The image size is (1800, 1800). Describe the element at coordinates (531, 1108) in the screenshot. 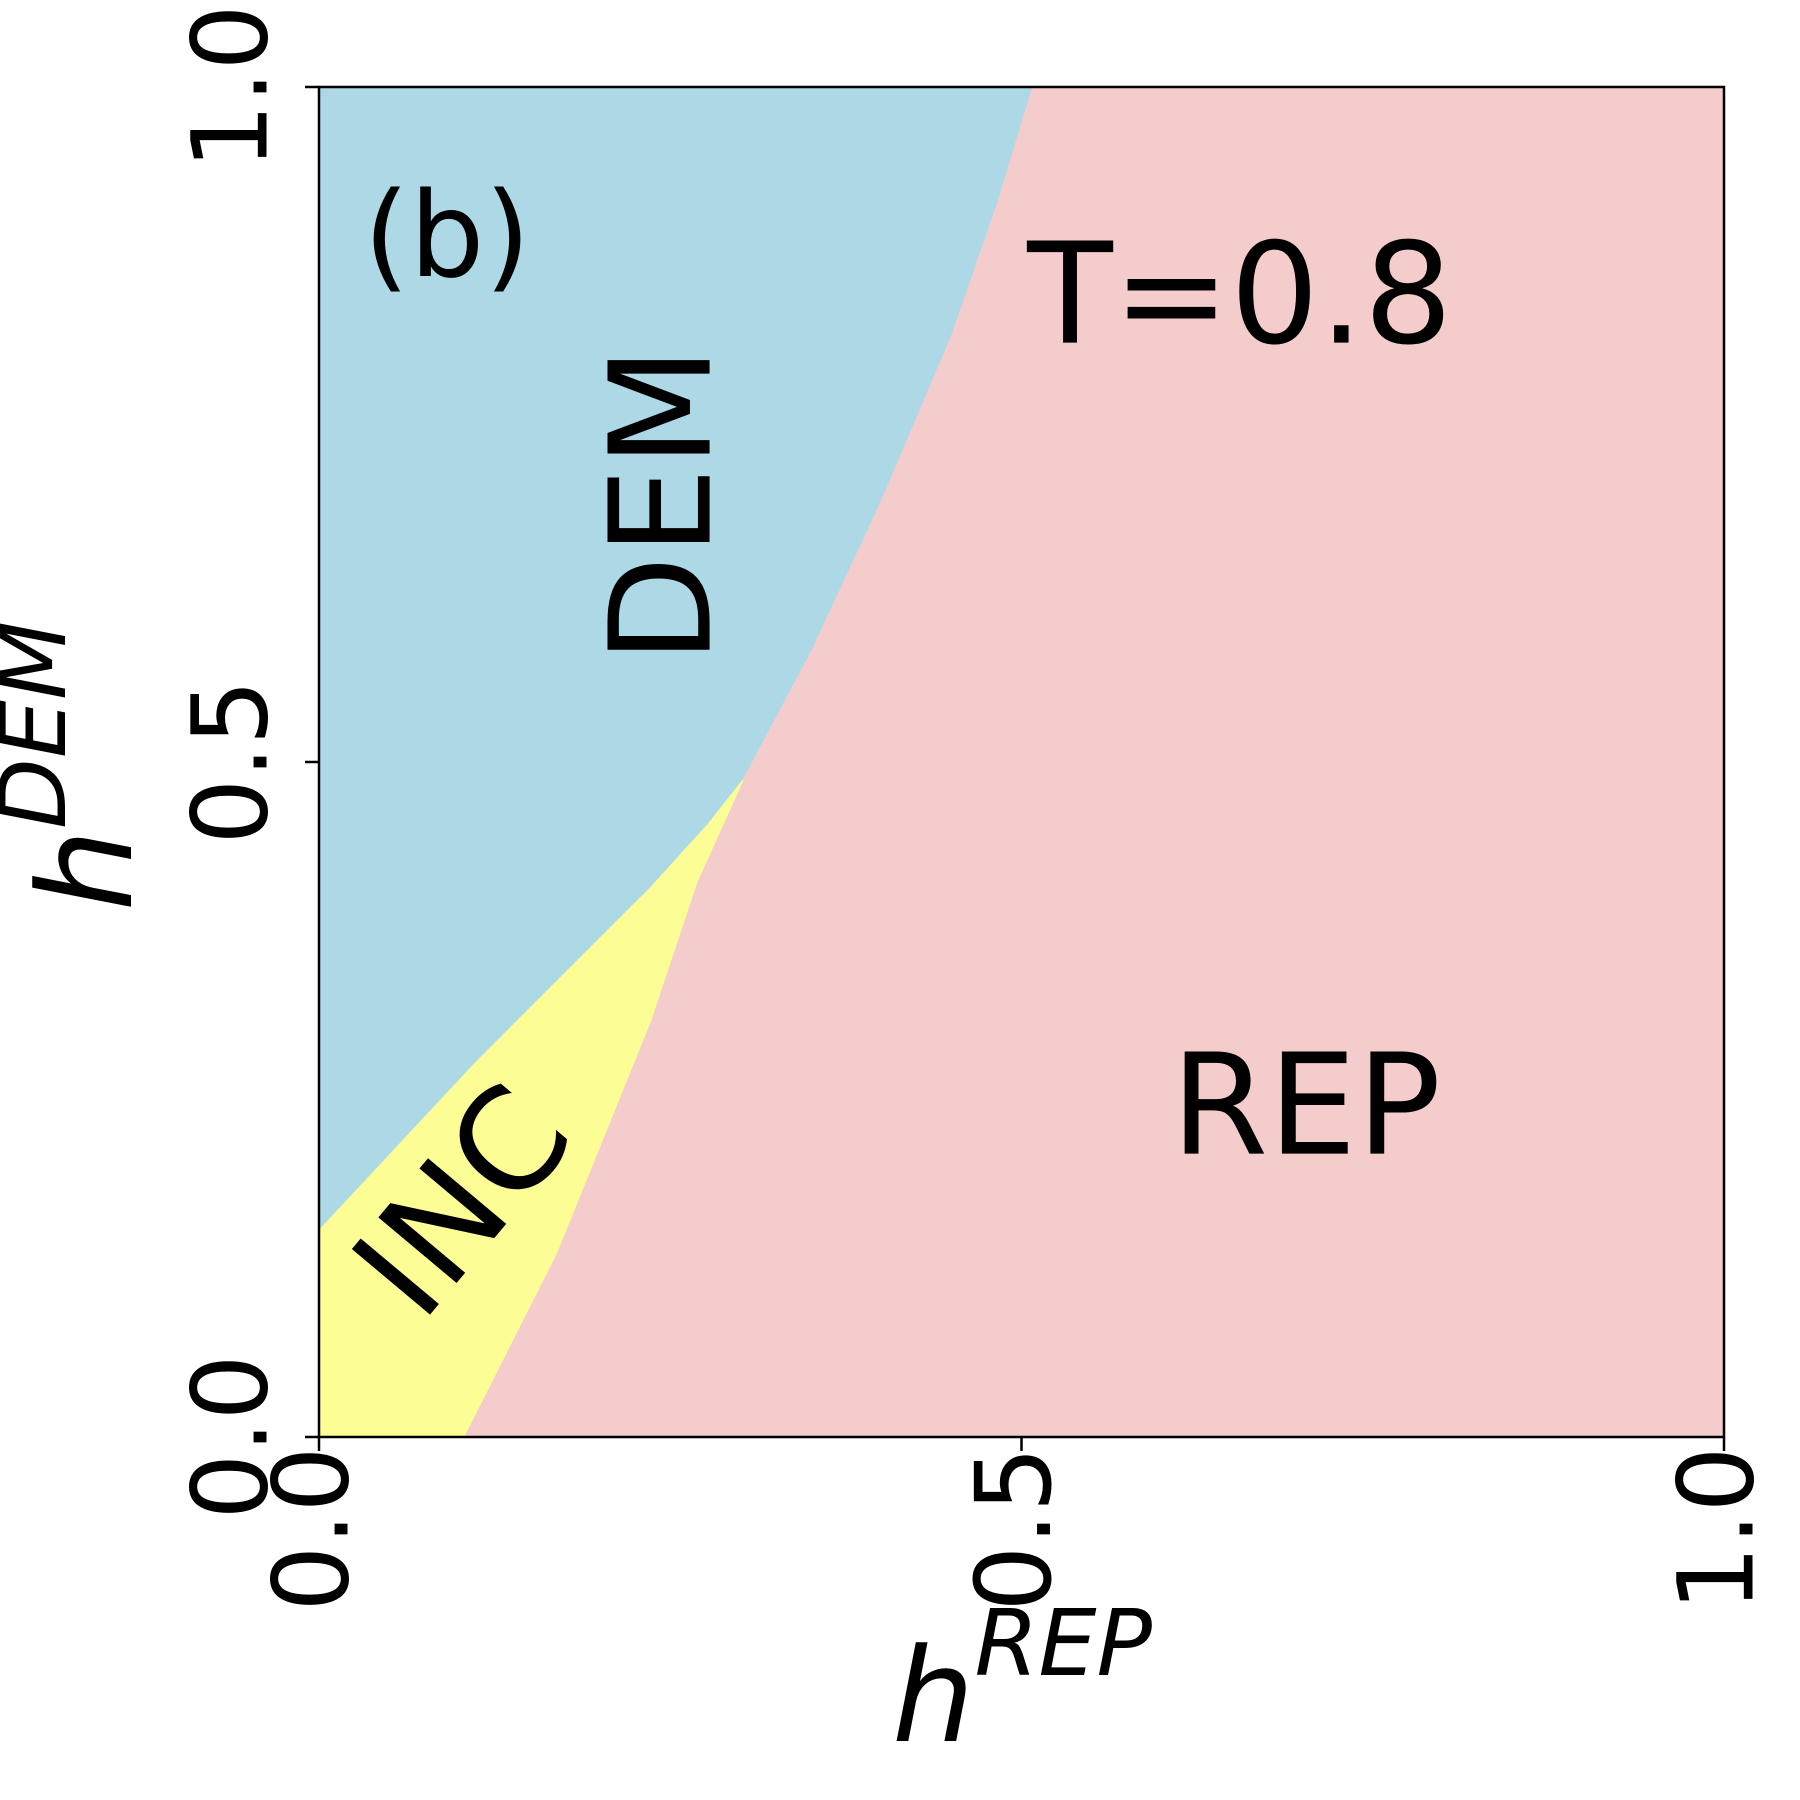

I see `phase-region` at that location.